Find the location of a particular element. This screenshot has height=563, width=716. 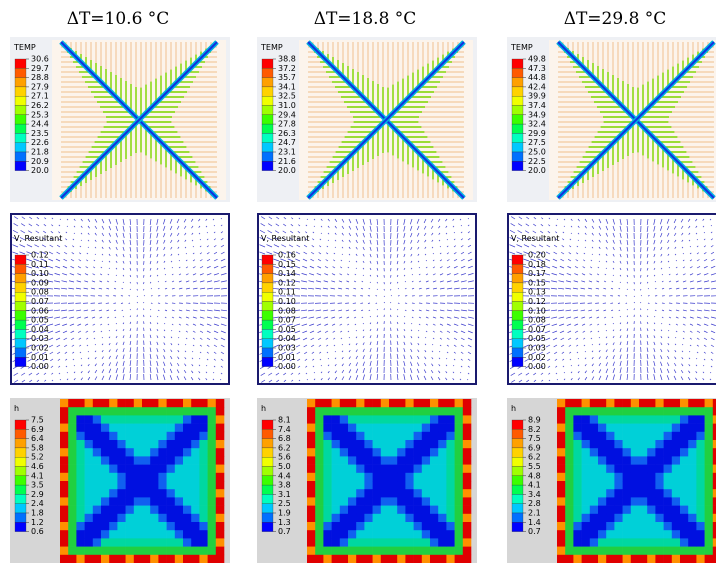

legend-value: 6.9 is located at coordinates (534, 447).